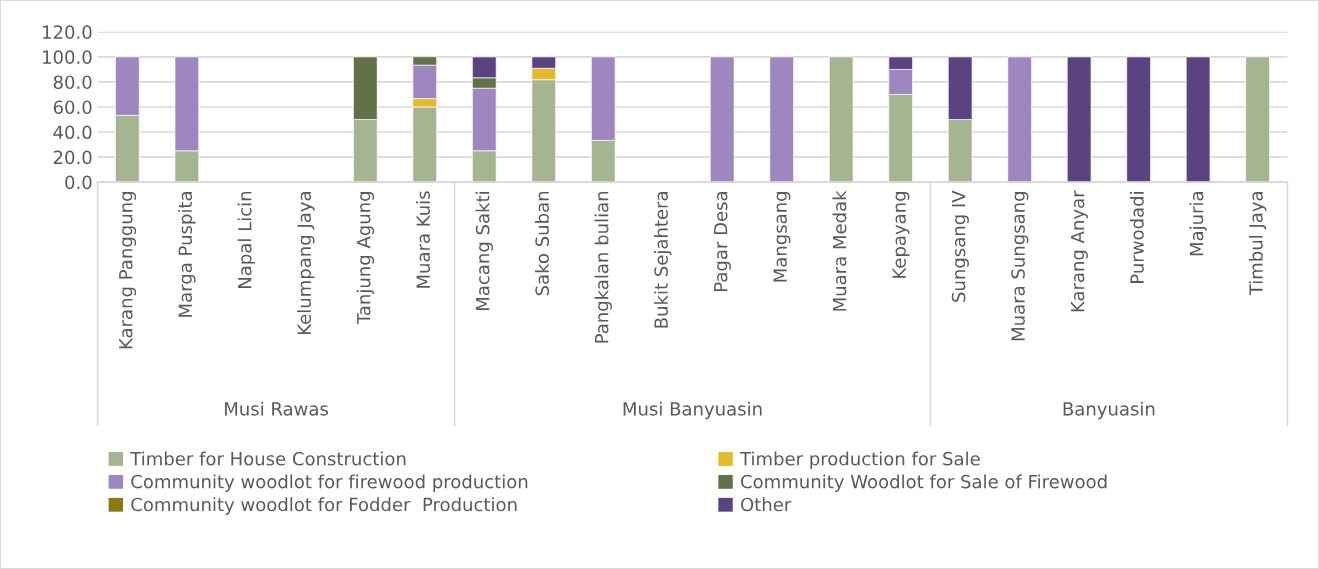 The image size is (1319, 569). Describe the element at coordinates (78, 182) in the screenshot. I see `y-tick-label: 0.0` at that location.